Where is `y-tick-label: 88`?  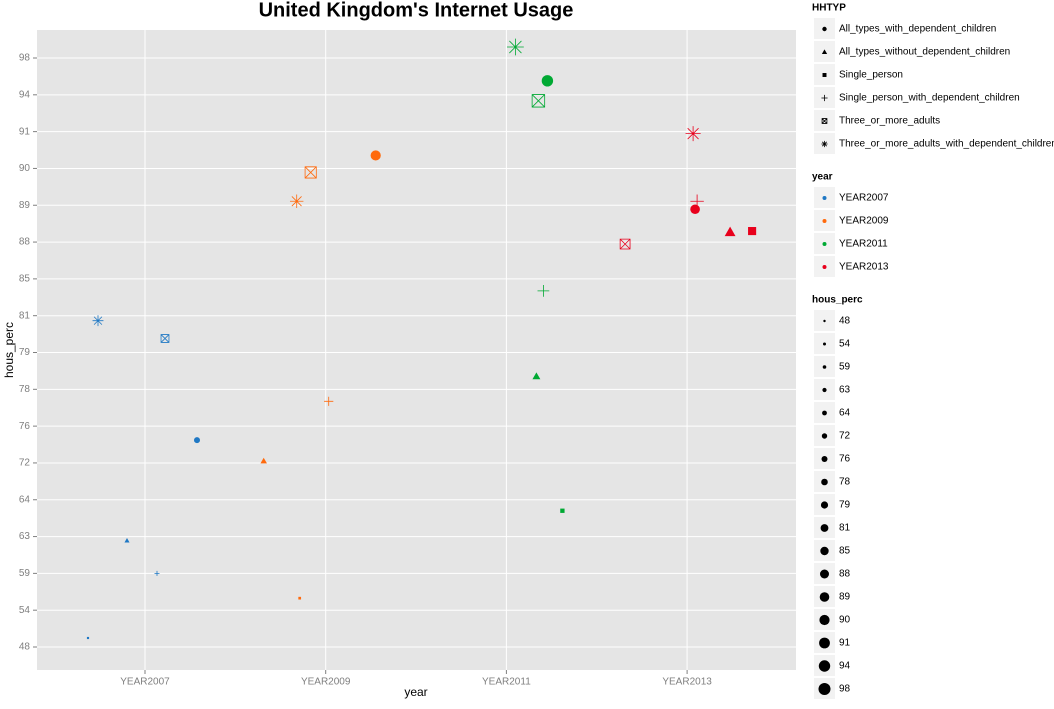
y-tick-label: 88 is located at coordinates (25, 242).